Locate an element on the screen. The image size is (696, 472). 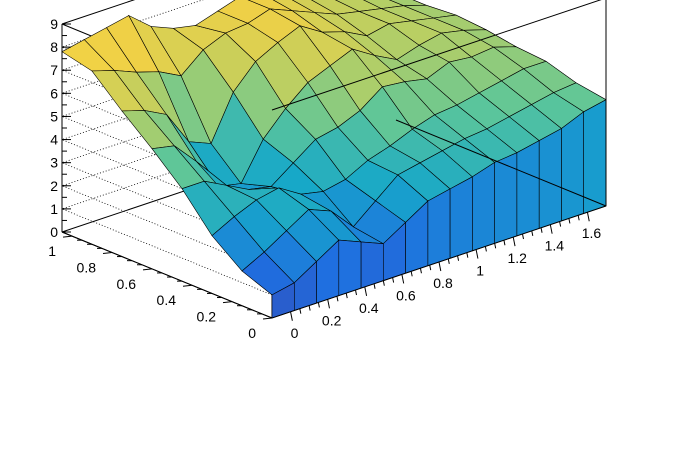
z-tick-label: 1 is located at coordinates (54, 209).